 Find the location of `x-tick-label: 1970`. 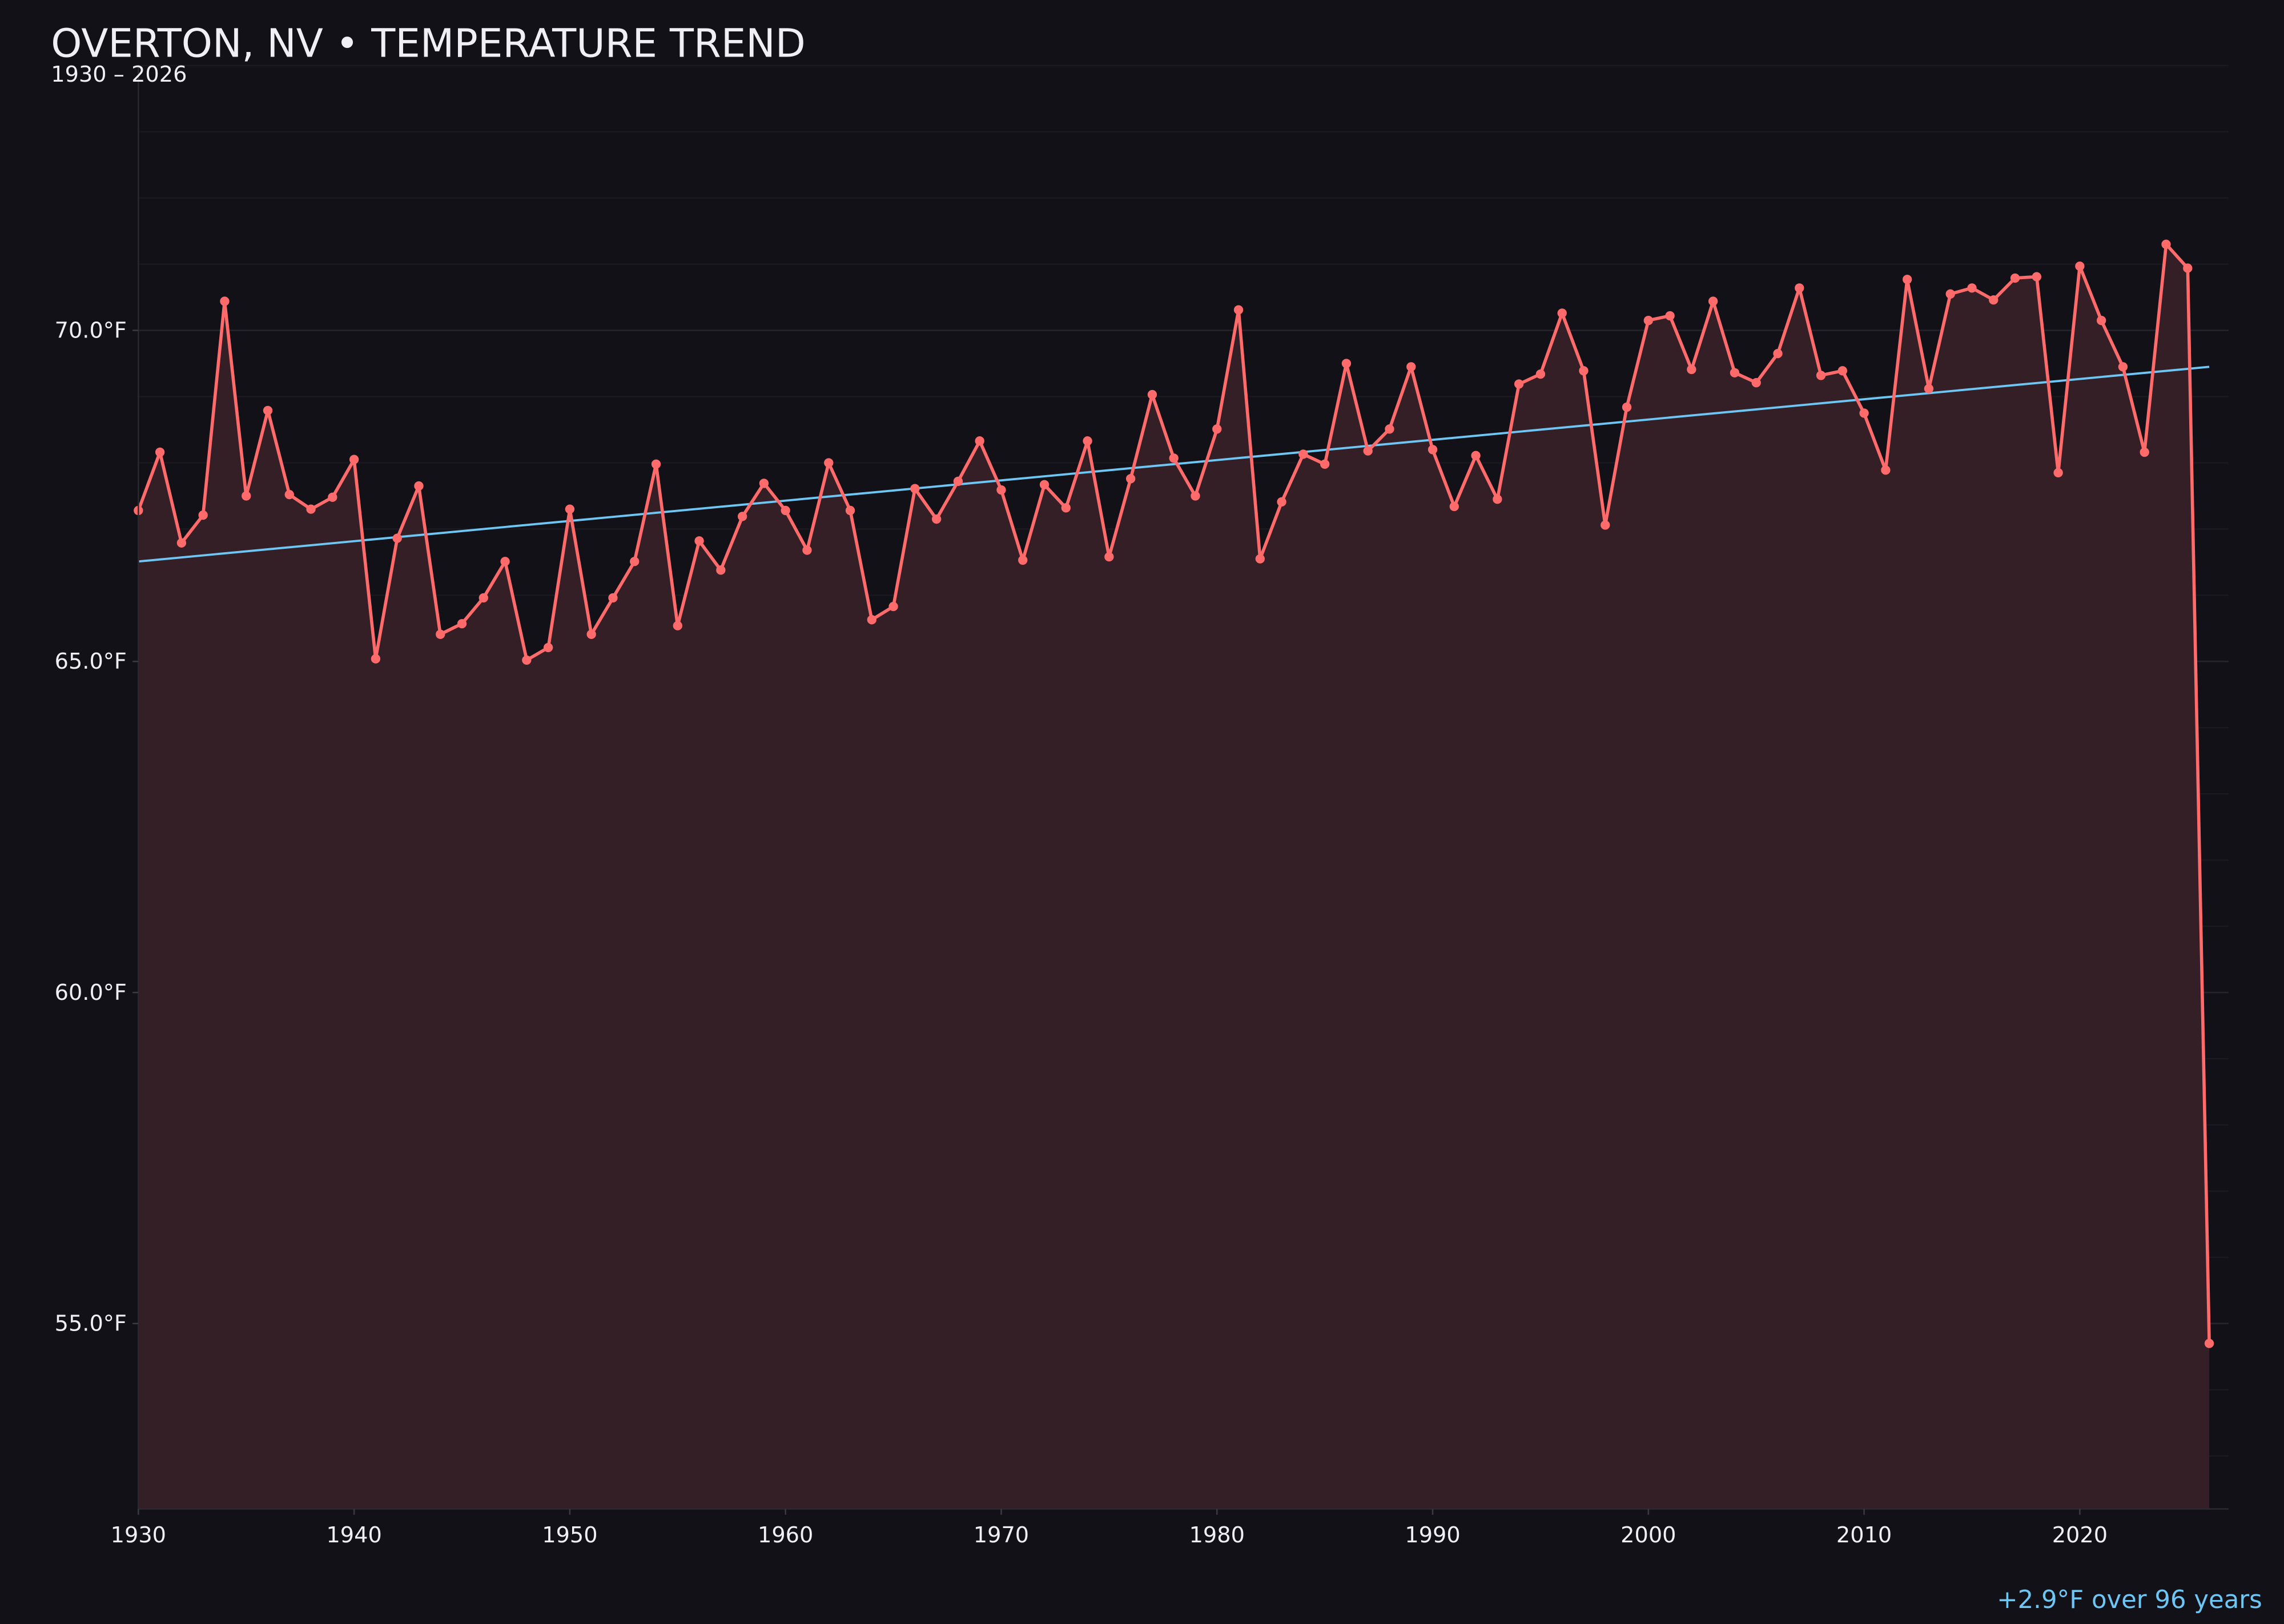

x-tick-label: 1970 is located at coordinates (1001, 1535).